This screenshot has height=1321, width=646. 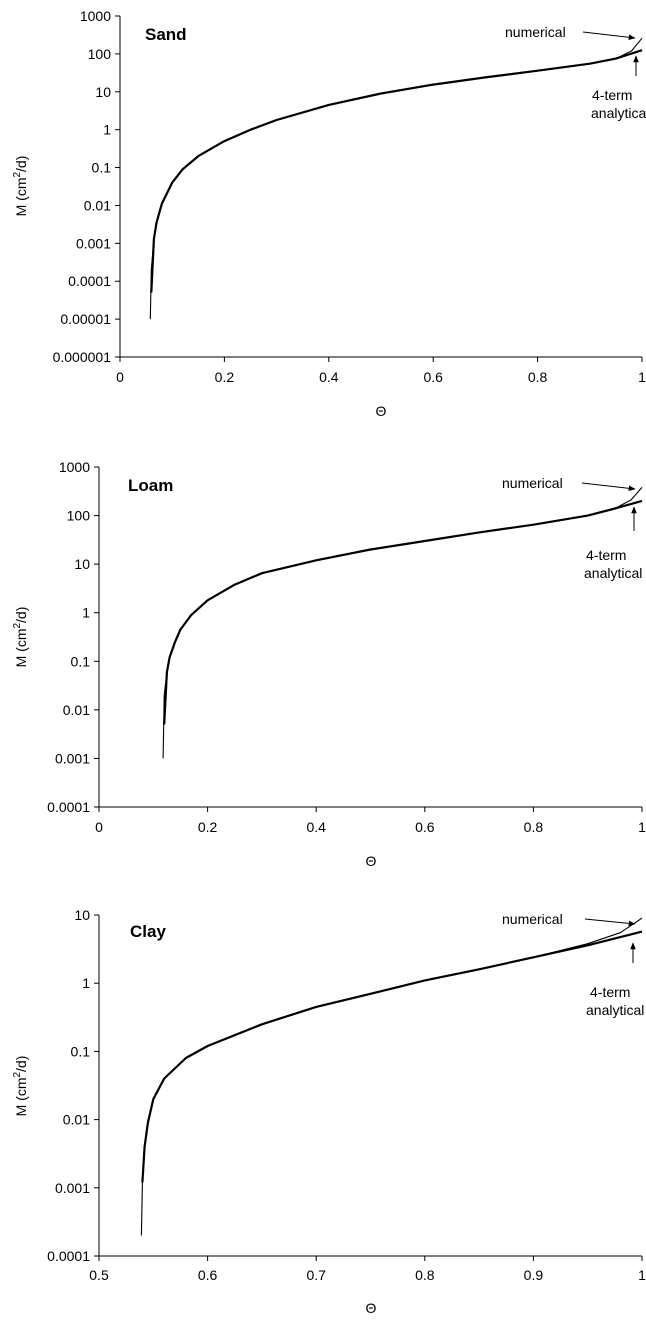 I want to click on y-tick-label: 0.000001, so click(x=82, y=357).